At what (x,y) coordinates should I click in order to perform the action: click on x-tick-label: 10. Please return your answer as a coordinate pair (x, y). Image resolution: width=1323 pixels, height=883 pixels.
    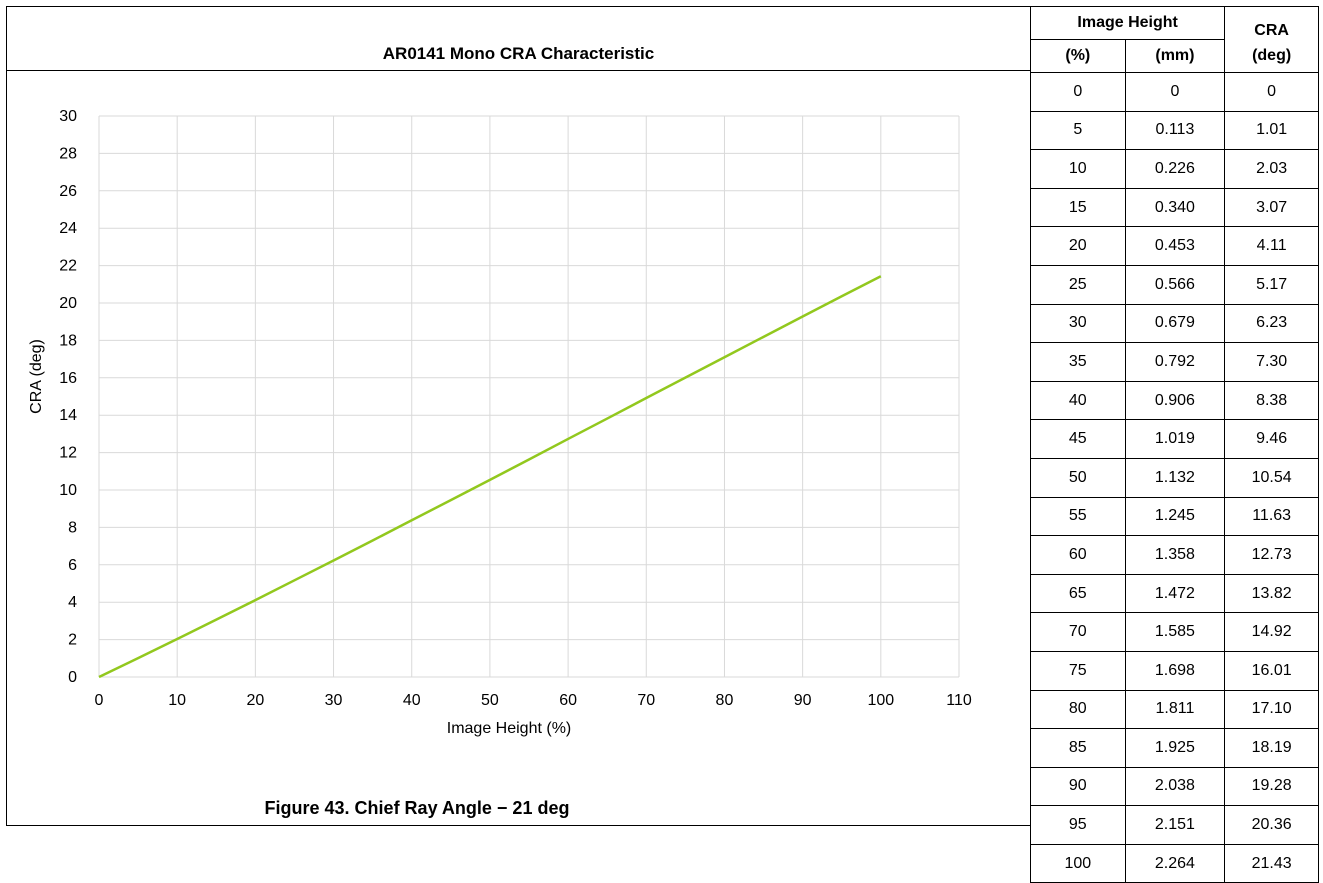
    Looking at the image, I should click on (177, 700).